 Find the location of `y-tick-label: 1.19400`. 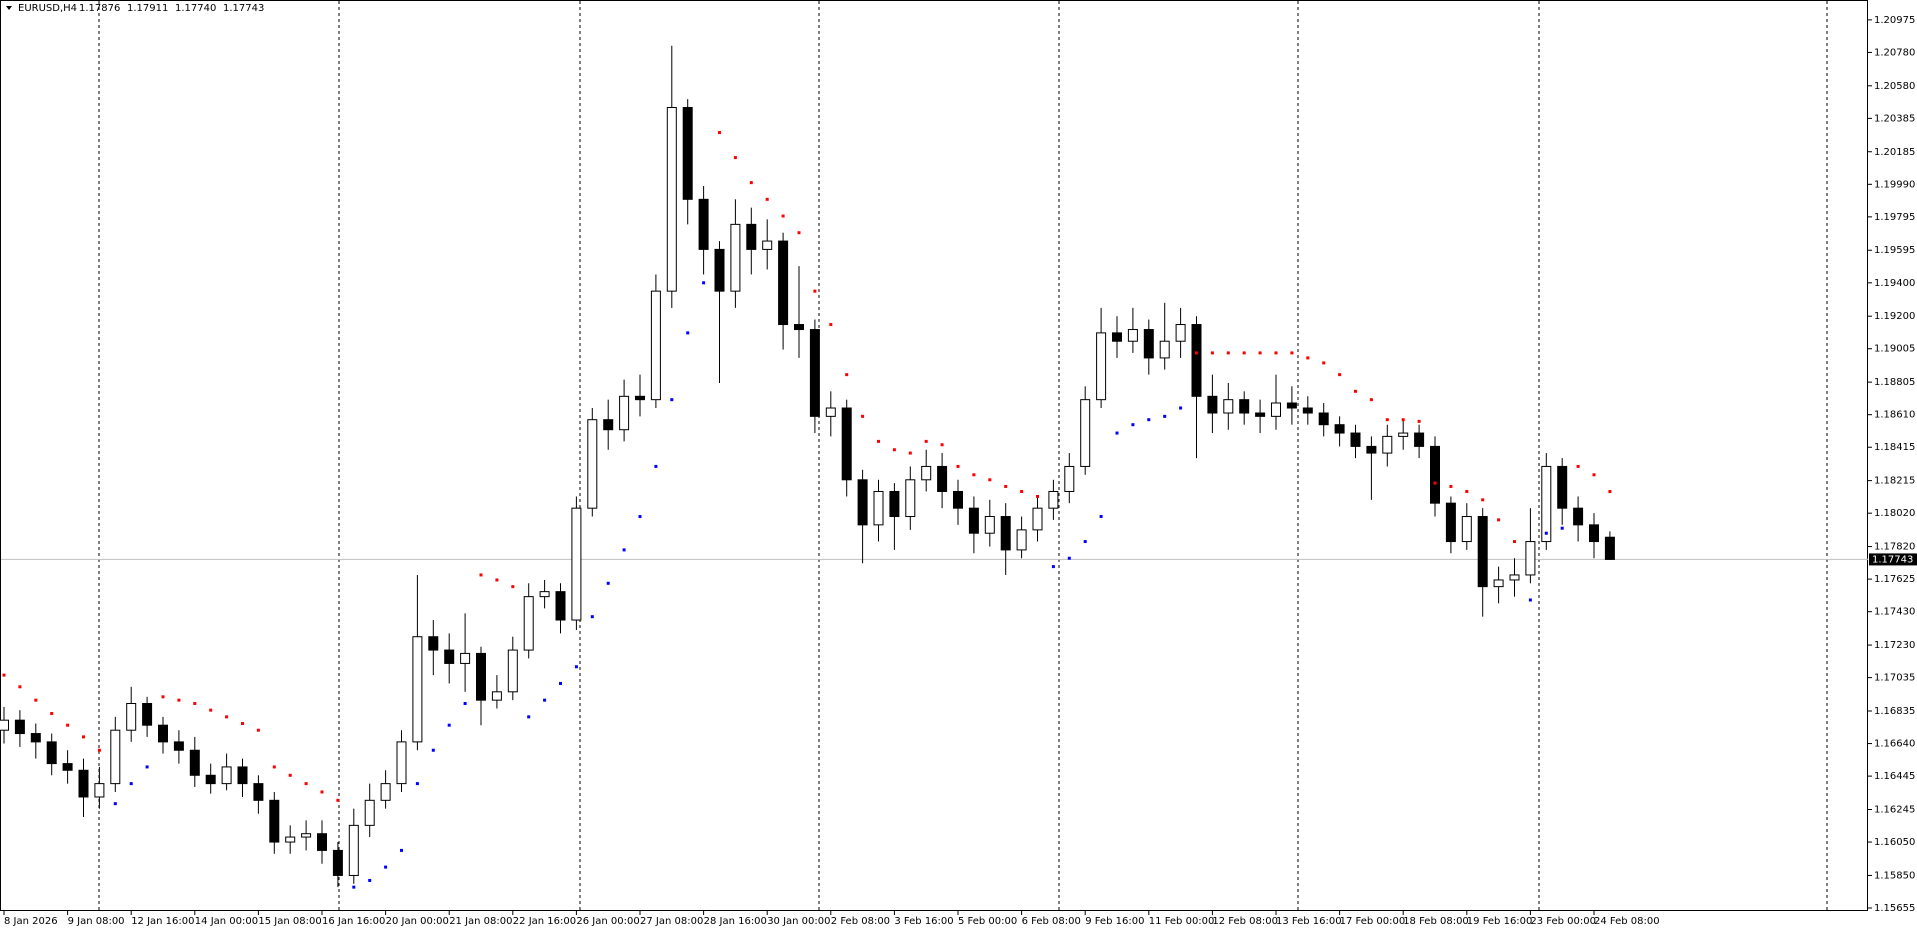

y-tick-label: 1.19400 is located at coordinates (1894, 283).